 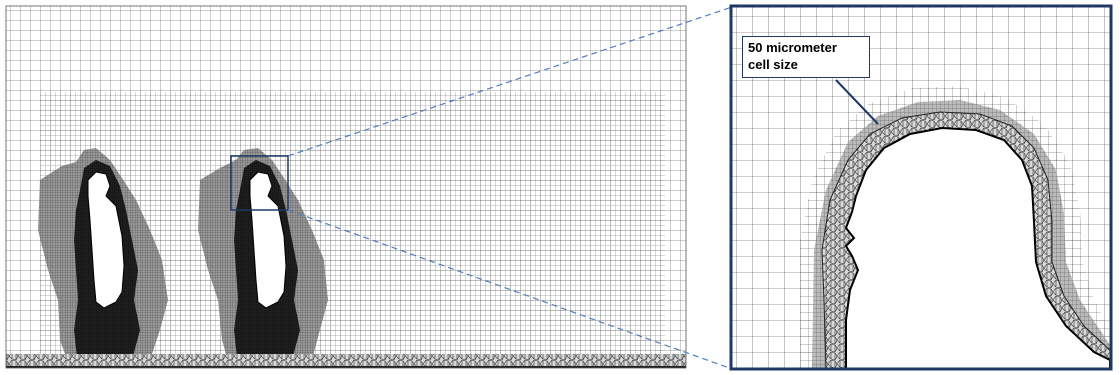 What do you see at coordinates (259, 183) in the screenshot?
I see `zoom-window` at bounding box center [259, 183].